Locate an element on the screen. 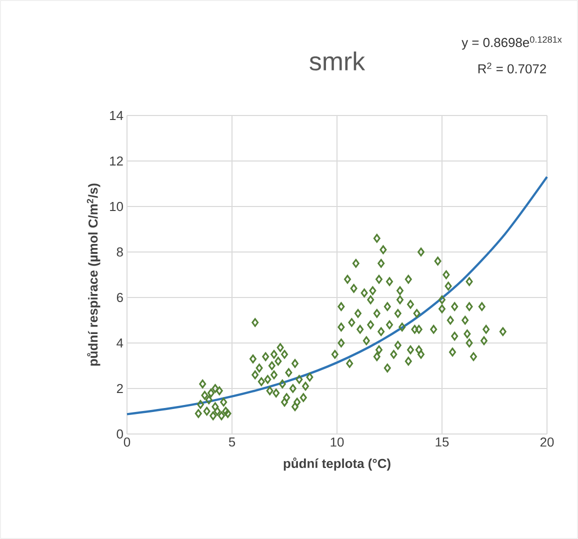 This screenshot has height=539, width=578. text: y = 0.8698e$^{0.1281x}$ is located at coordinates (512, 43).